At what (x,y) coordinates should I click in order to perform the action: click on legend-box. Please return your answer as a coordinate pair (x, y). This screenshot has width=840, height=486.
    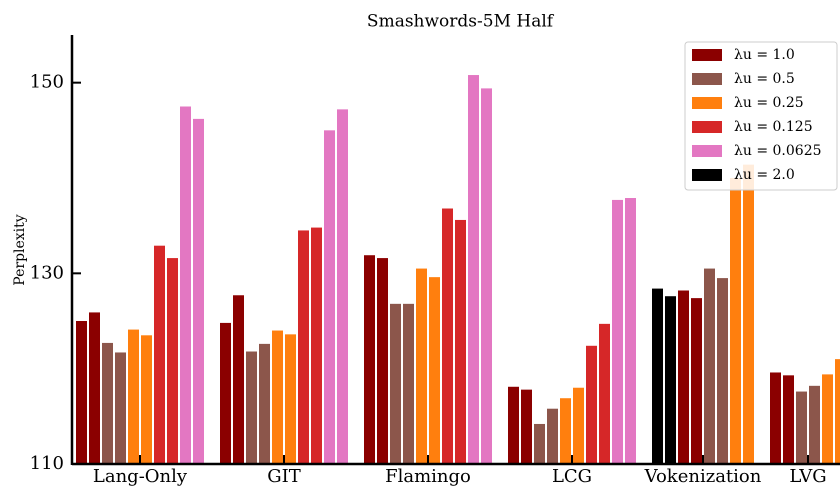
    Looking at the image, I should click on (761, 116).